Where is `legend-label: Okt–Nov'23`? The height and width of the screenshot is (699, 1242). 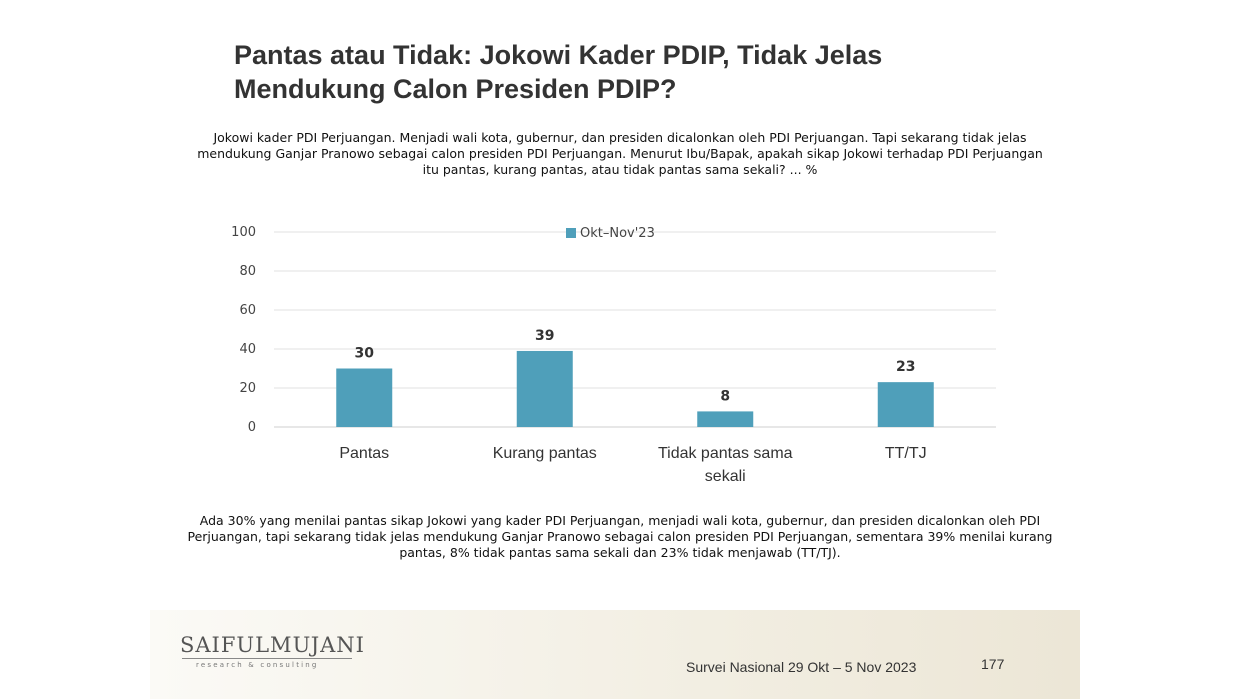 legend-label: Okt–Nov'23 is located at coordinates (617, 233).